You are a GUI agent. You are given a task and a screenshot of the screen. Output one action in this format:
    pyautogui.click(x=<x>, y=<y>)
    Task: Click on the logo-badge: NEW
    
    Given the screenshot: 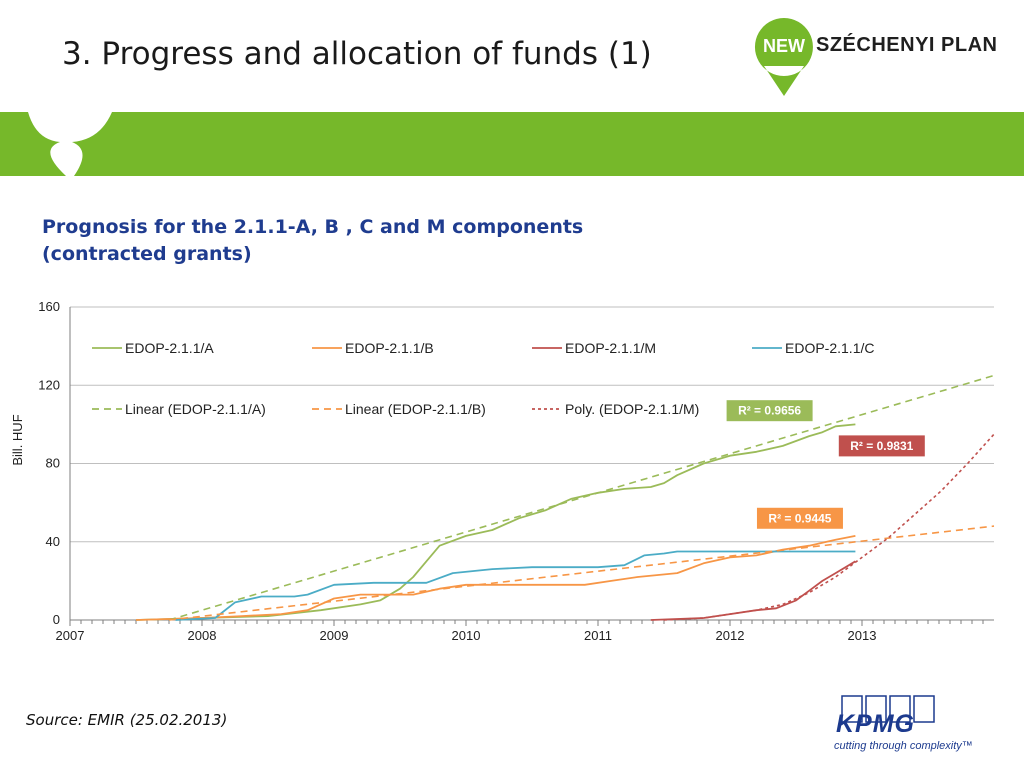 What is the action you would take?
    pyautogui.click(x=784, y=46)
    